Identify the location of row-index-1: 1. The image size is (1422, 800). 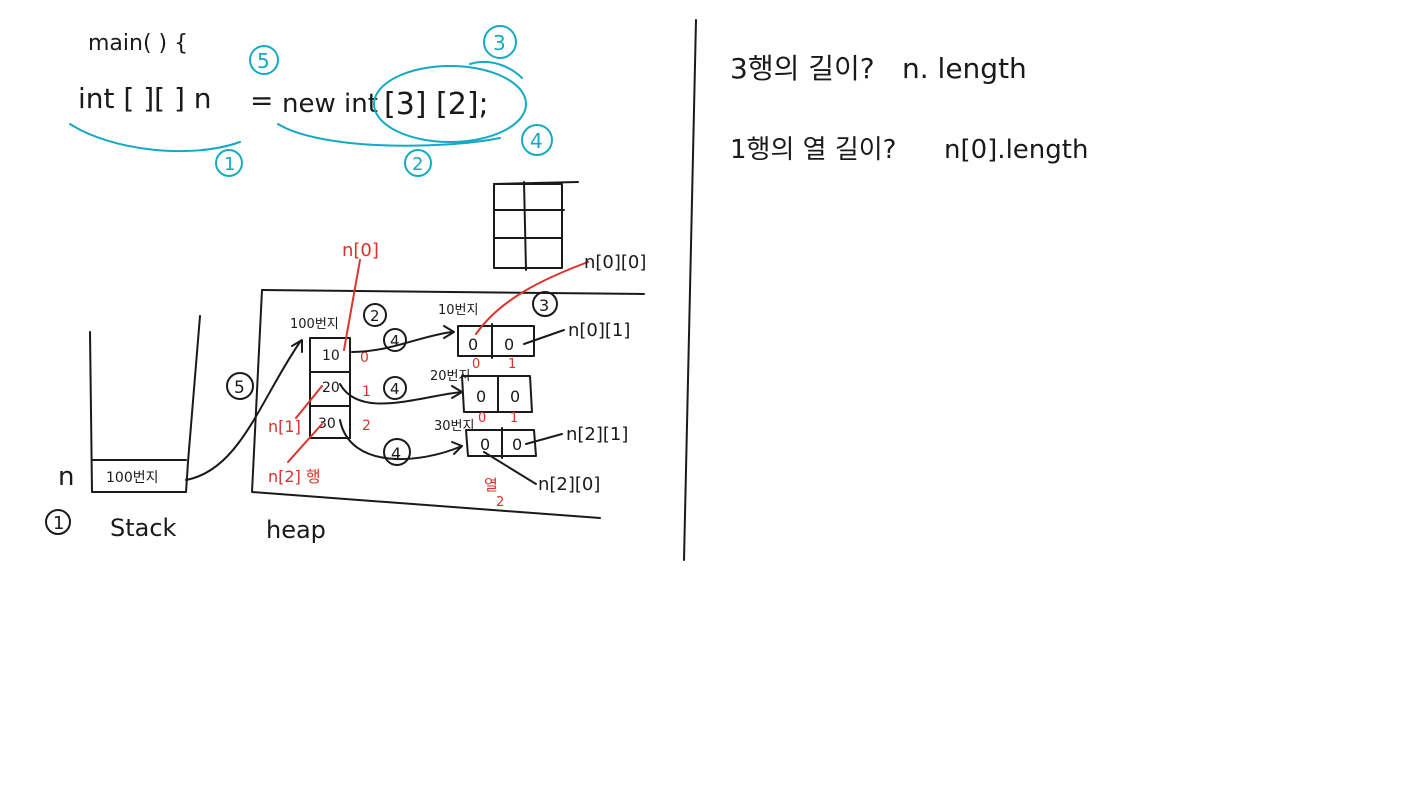
(366, 392).